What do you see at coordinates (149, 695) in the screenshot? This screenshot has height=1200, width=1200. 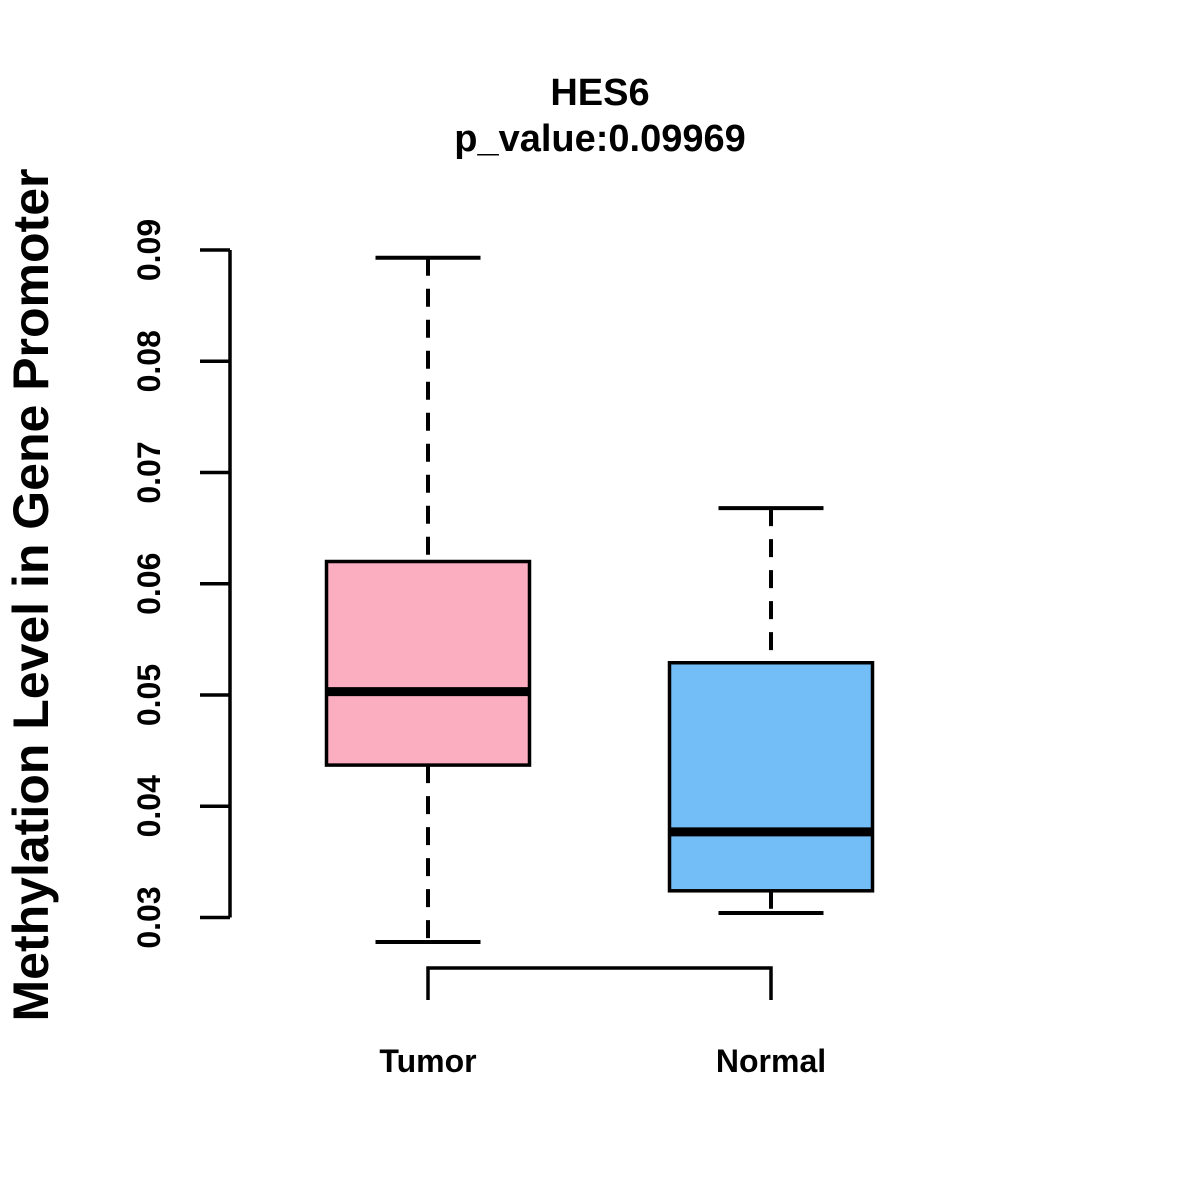 I see `y-tick-label: 0.05` at bounding box center [149, 695].